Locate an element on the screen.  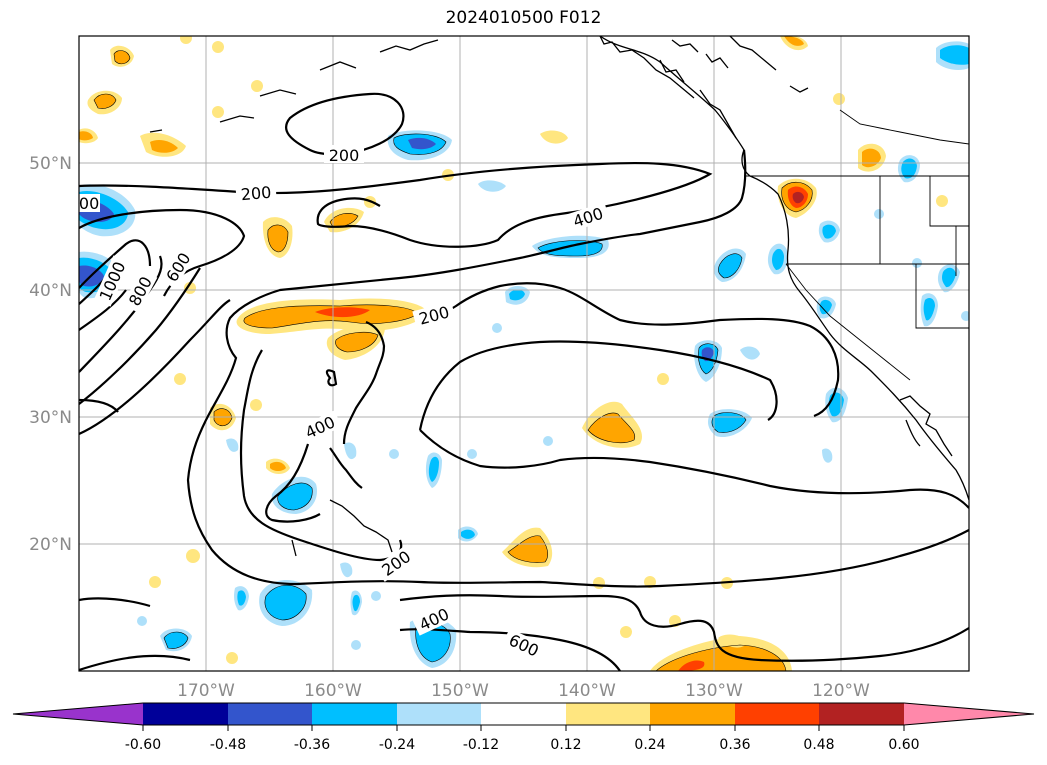
borders is located at coordinates (856, 245).